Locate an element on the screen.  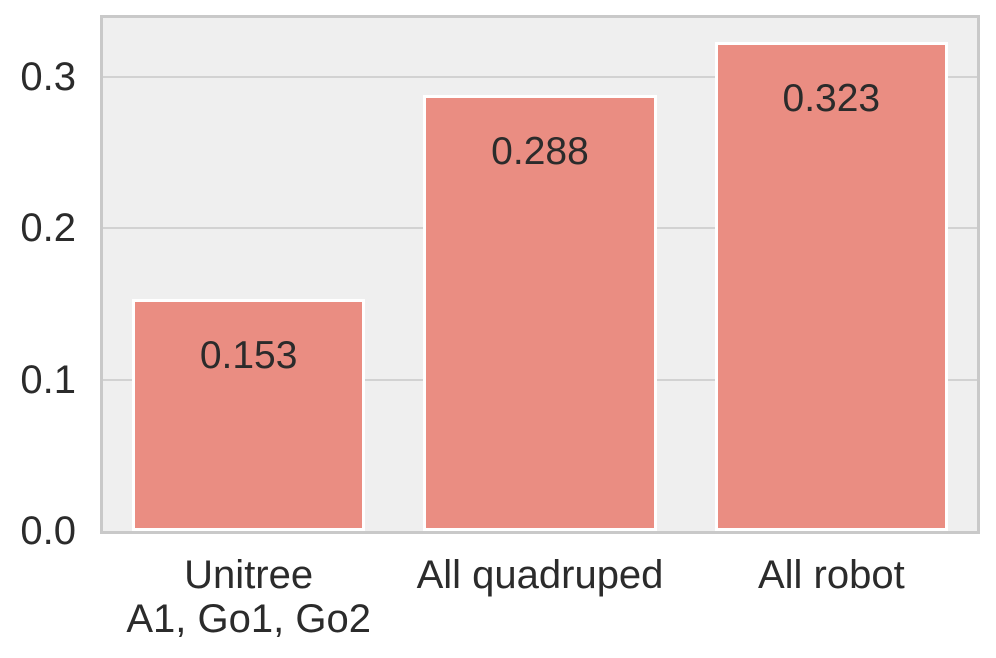
x-tick-label: All quadruped is located at coordinates (540, 575).